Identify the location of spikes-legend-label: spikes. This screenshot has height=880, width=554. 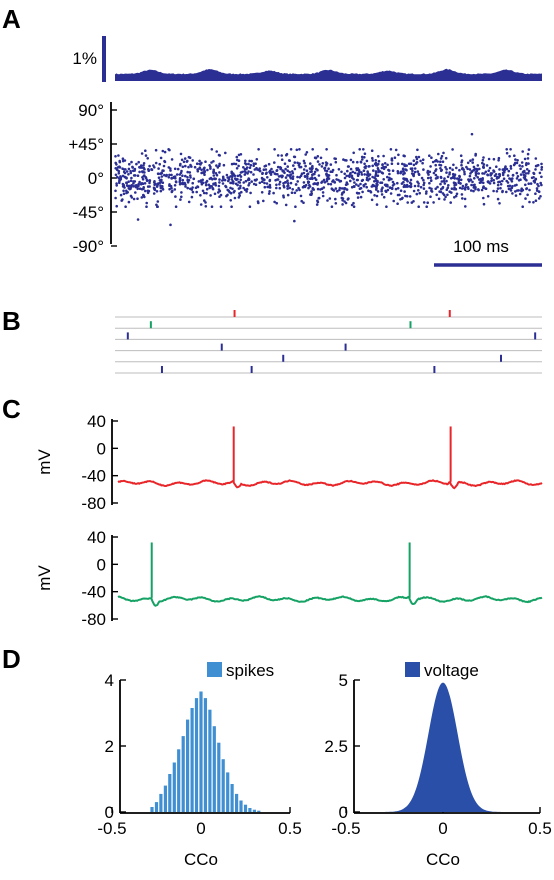
(250, 670).